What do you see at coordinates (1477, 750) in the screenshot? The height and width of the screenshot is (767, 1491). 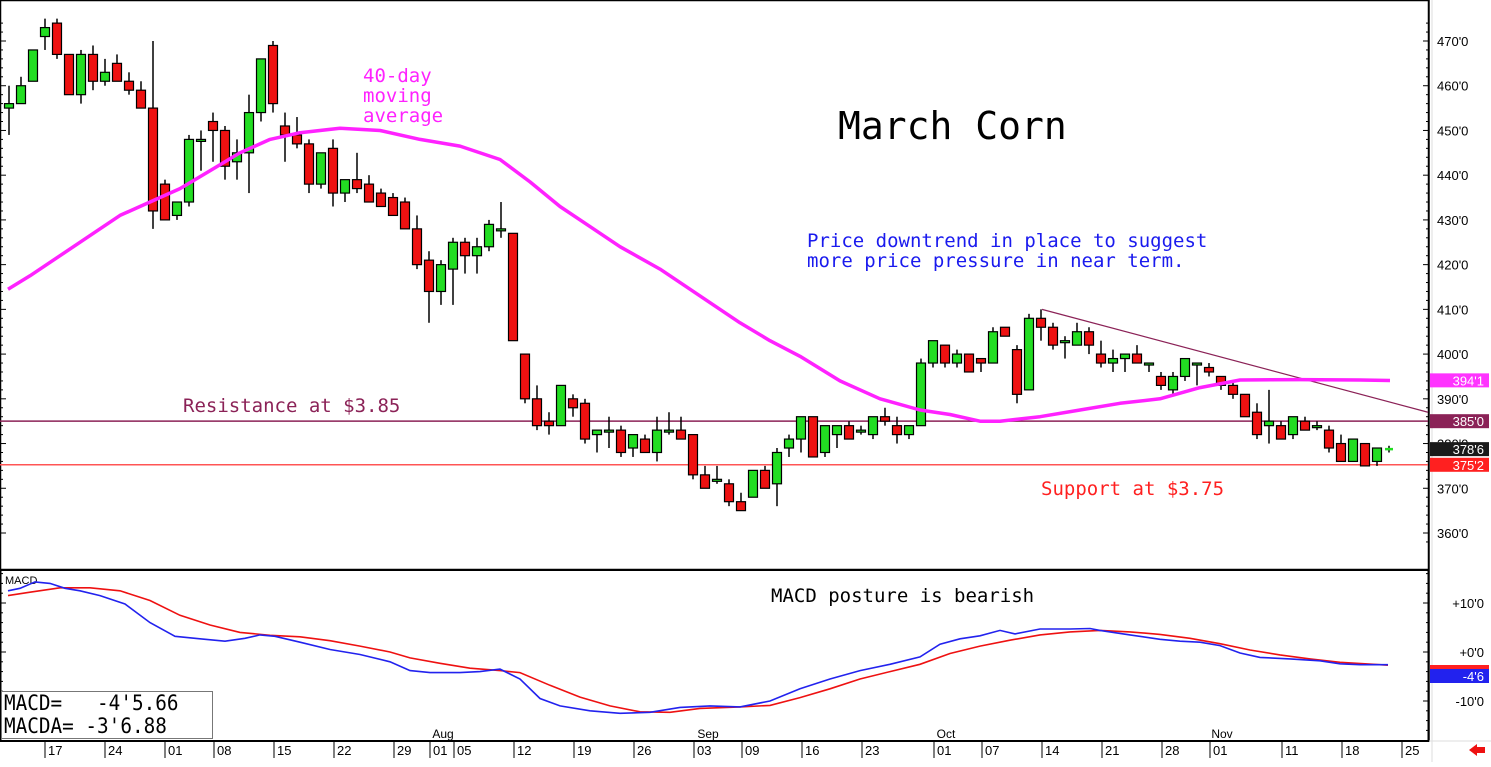 I see `scroll-left-arrow-icon` at bounding box center [1477, 750].